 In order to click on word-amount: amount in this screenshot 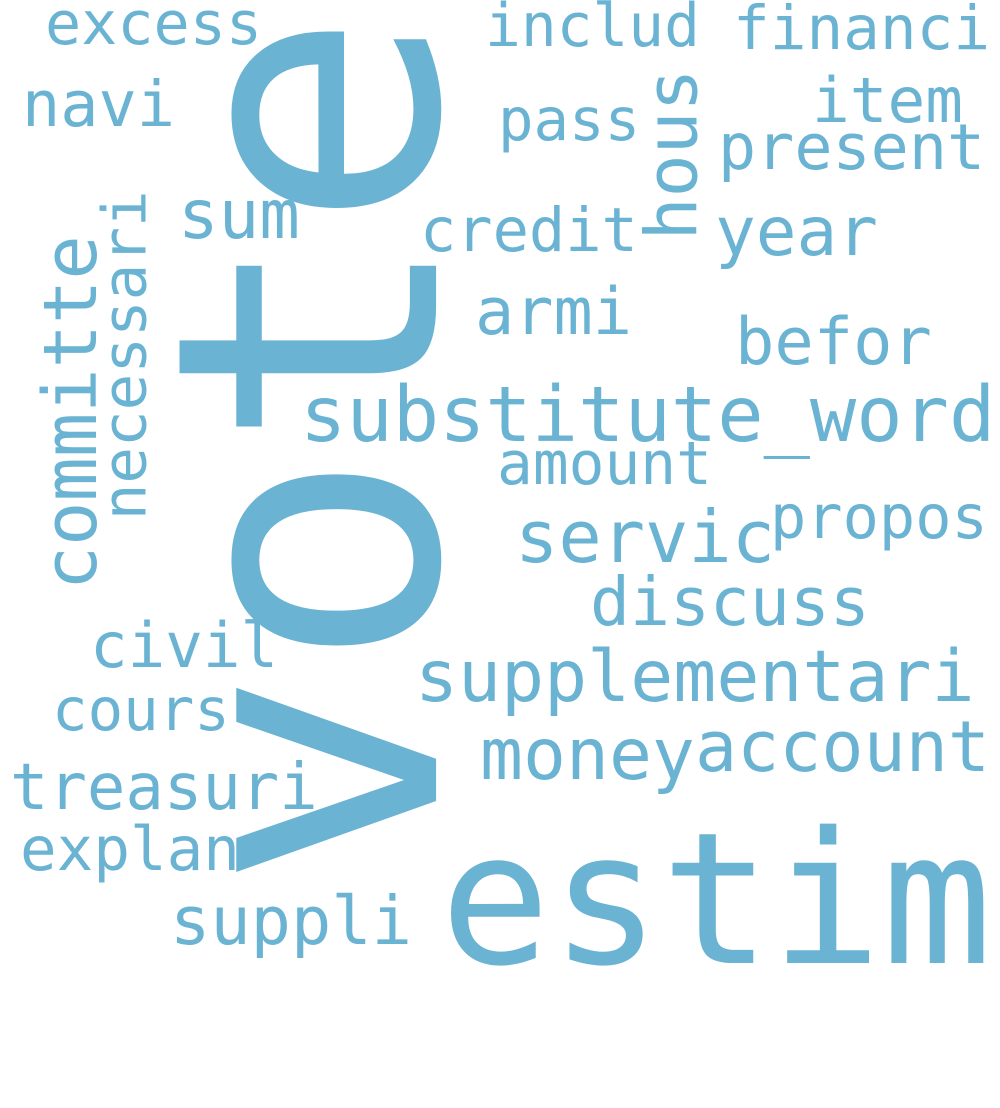, I will do `click(604, 464)`.